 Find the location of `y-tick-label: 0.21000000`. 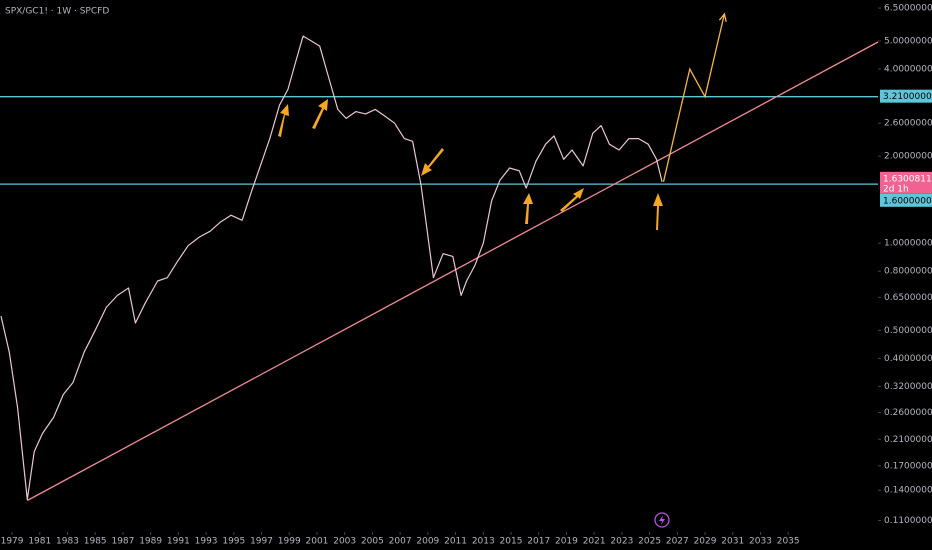

y-tick-label: 0.21000000 is located at coordinates (908, 440).